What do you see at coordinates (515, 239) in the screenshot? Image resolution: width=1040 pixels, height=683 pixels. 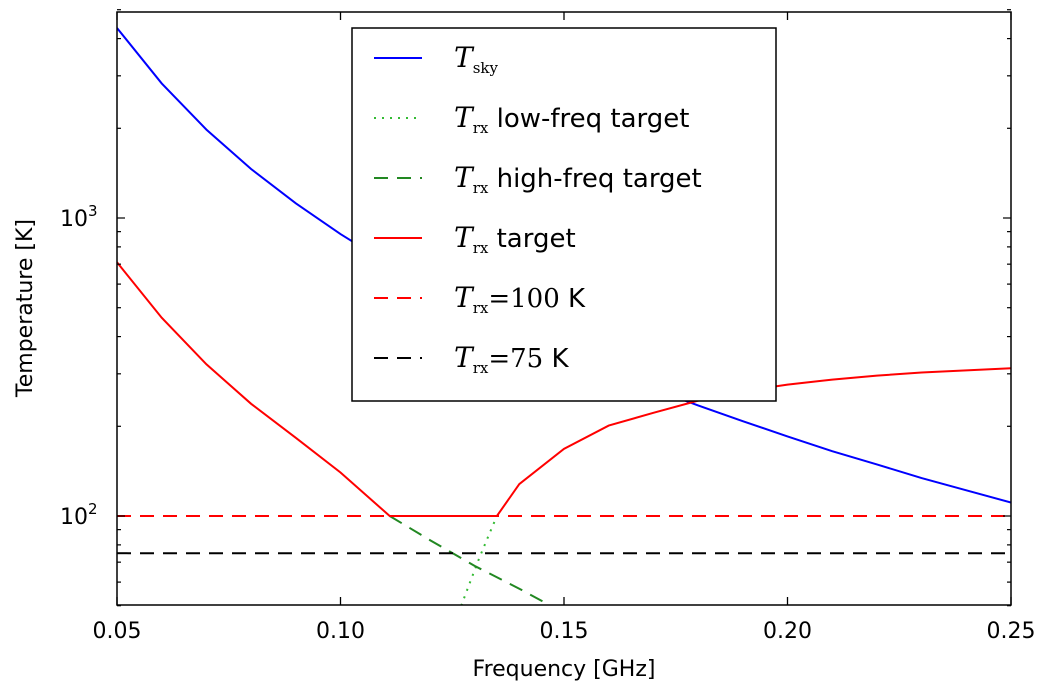 I see `legend-label-trx_target: Trx target` at bounding box center [515, 239].